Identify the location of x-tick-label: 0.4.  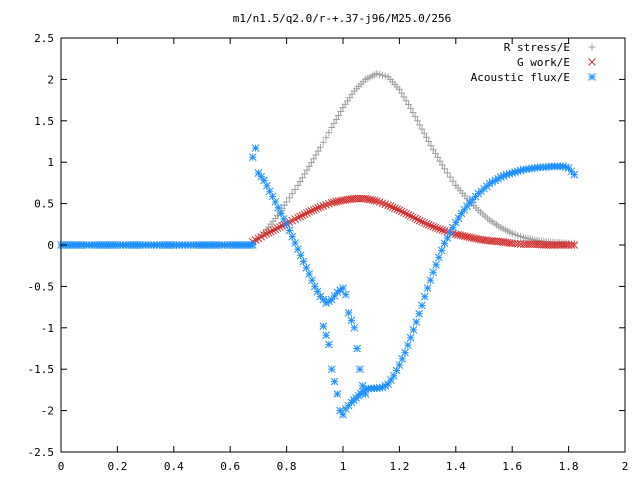
(174, 466).